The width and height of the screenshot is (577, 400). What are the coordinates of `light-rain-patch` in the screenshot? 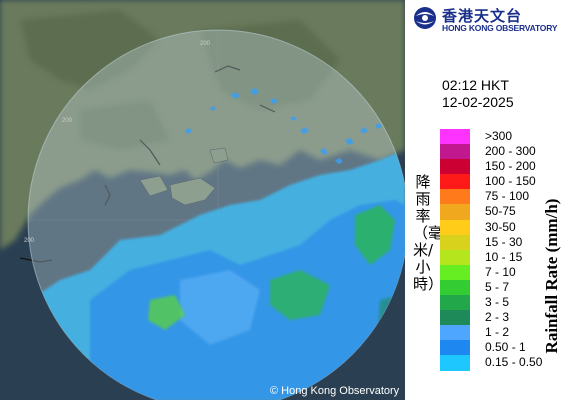 It's located at (220, 307).